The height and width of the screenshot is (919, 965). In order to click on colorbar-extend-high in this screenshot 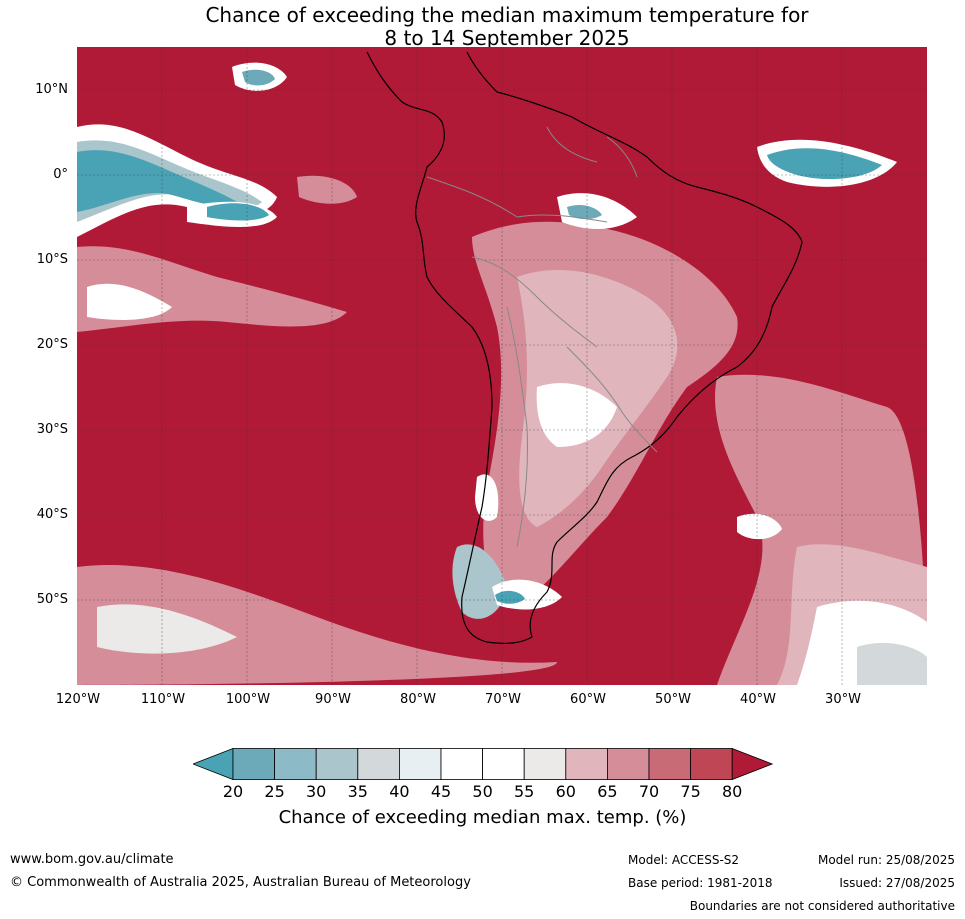, I will do `click(752, 764)`.